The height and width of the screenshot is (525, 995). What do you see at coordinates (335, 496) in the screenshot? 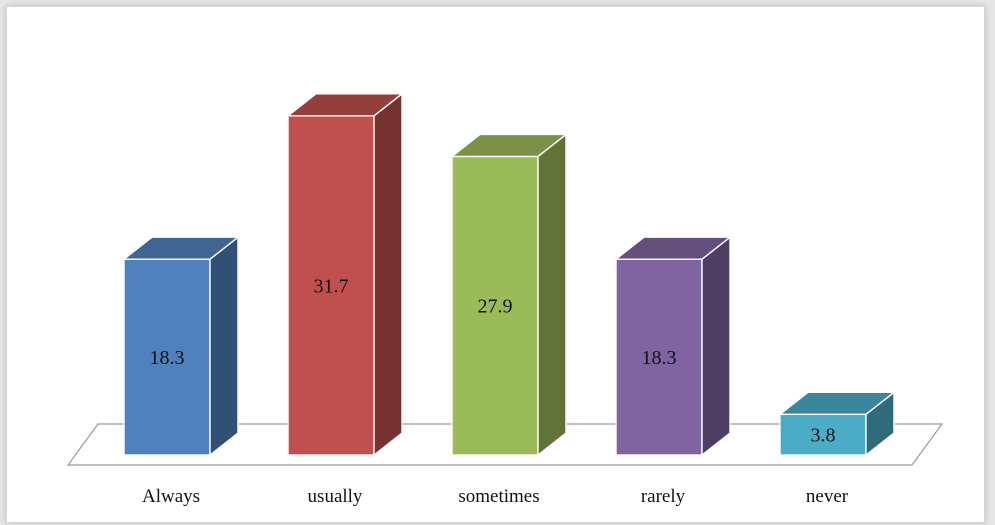
I see `category-label: usually` at bounding box center [335, 496].